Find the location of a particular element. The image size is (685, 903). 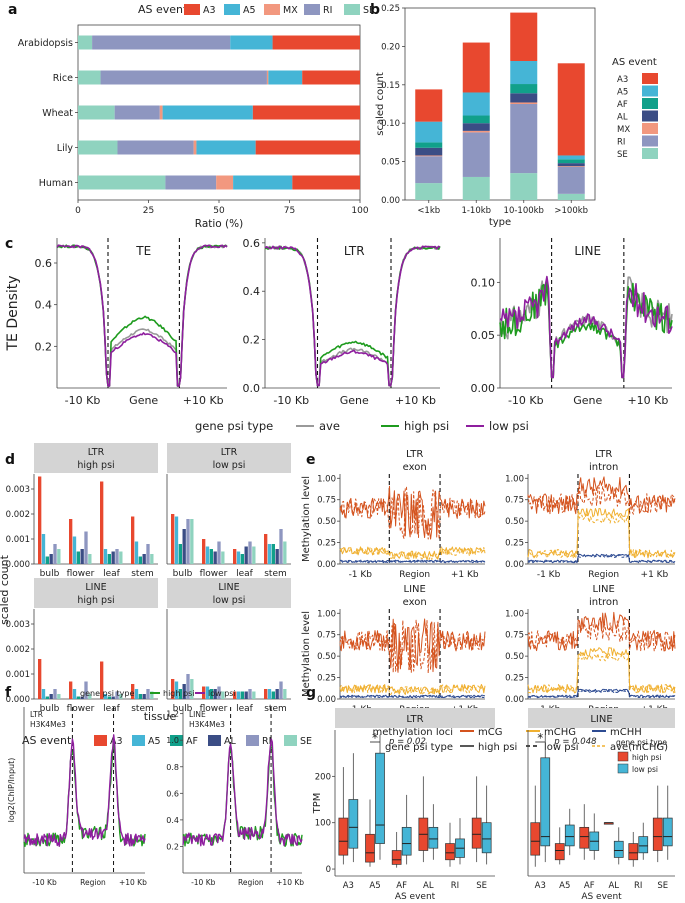

e3-title: LINE is located at coordinates (604, 589).